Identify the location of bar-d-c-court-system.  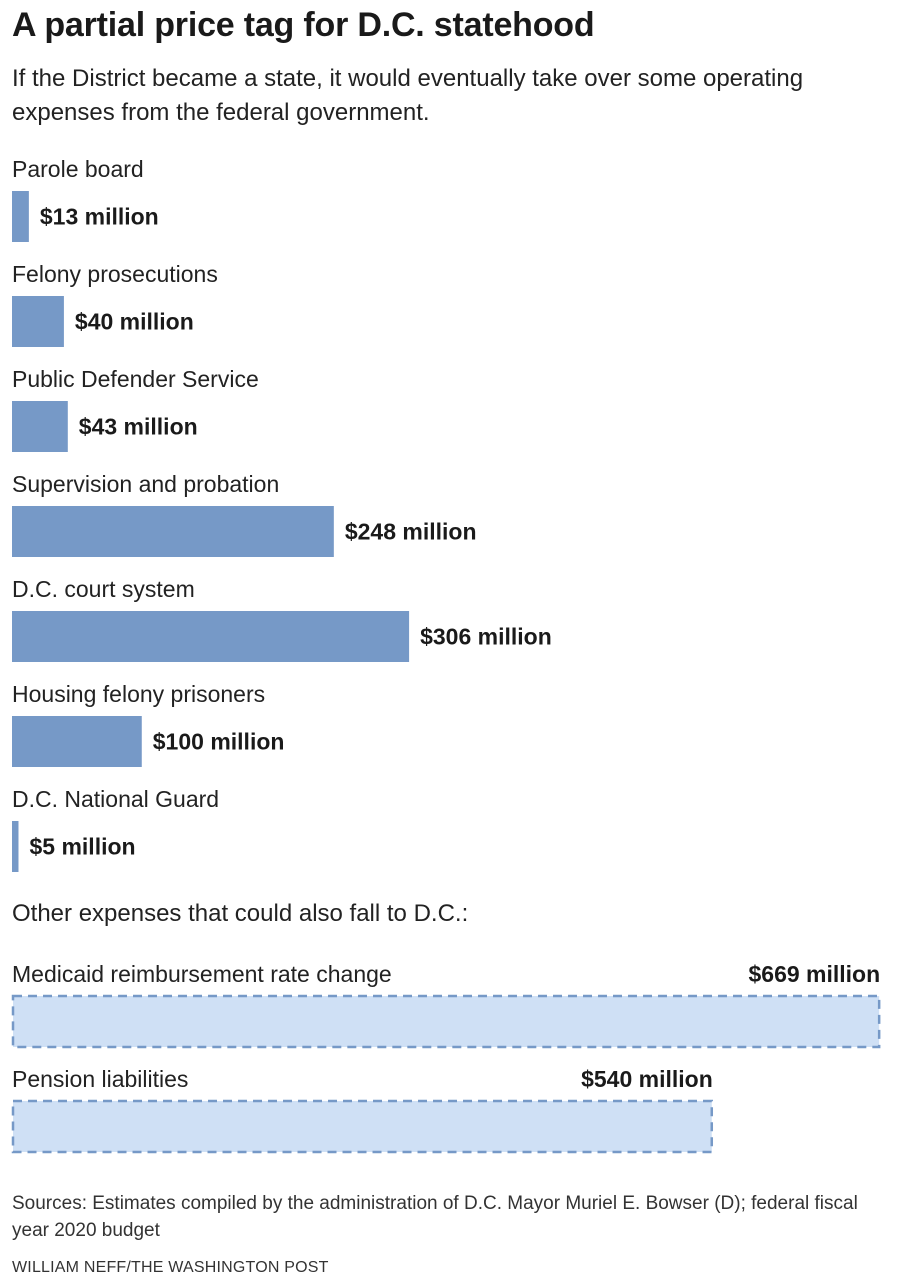
(211, 636).